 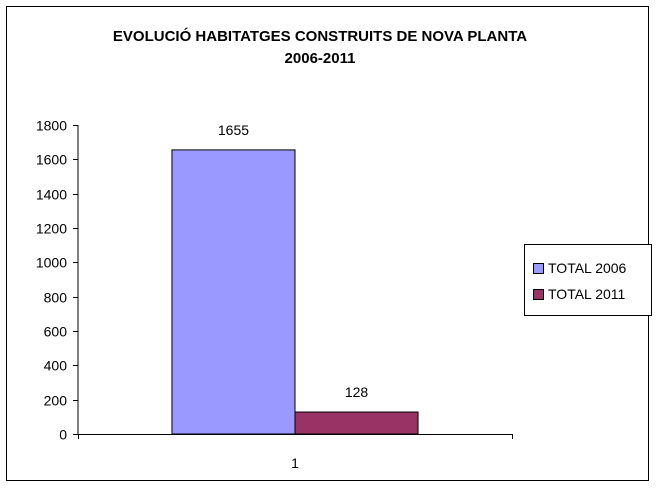 What do you see at coordinates (57, 280) in the screenshot?
I see `y-axis: 0 200 400 600 800 1000 1200 1400 1600 1800` at bounding box center [57, 280].